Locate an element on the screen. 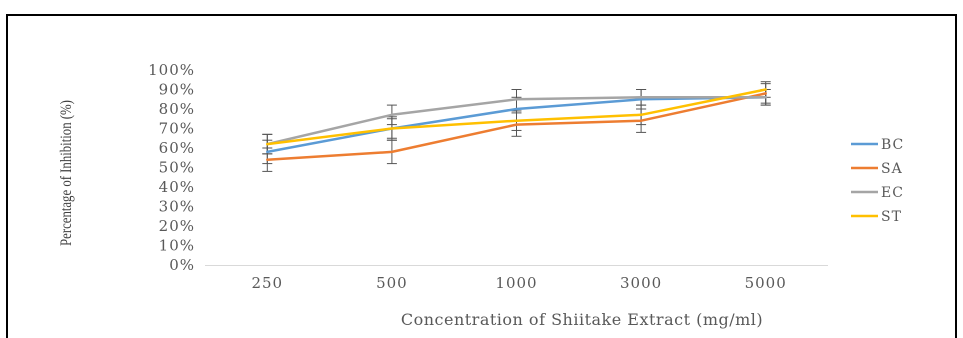  x-tick-label: 1000 is located at coordinates (516, 283).